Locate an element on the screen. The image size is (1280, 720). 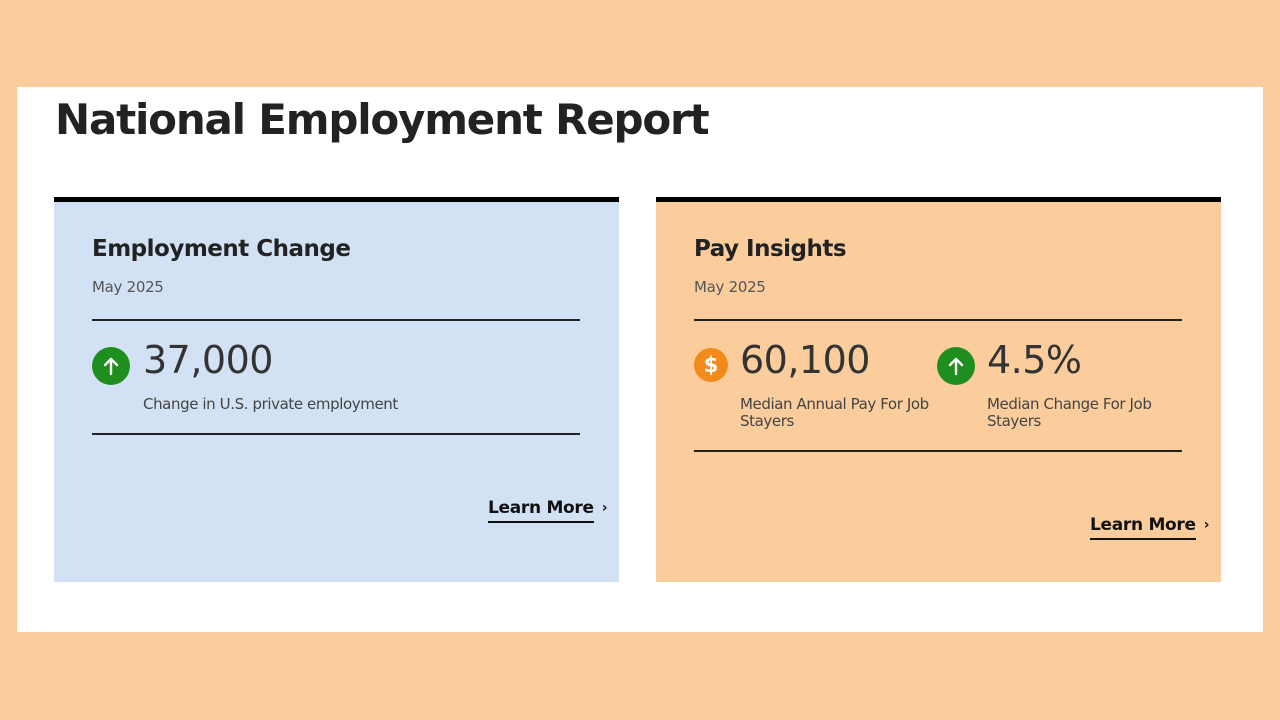
card-title: Employment Change is located at coordinates (221, 249).